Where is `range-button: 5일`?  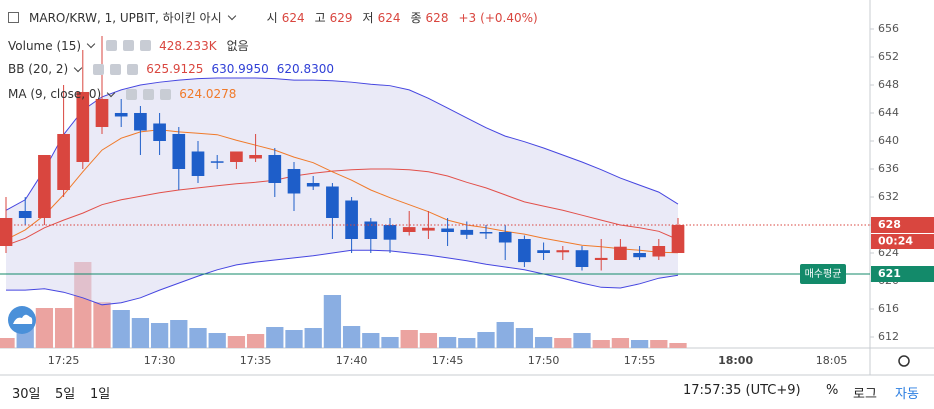 range-button: 5일 is located at coordinates (65, 394).